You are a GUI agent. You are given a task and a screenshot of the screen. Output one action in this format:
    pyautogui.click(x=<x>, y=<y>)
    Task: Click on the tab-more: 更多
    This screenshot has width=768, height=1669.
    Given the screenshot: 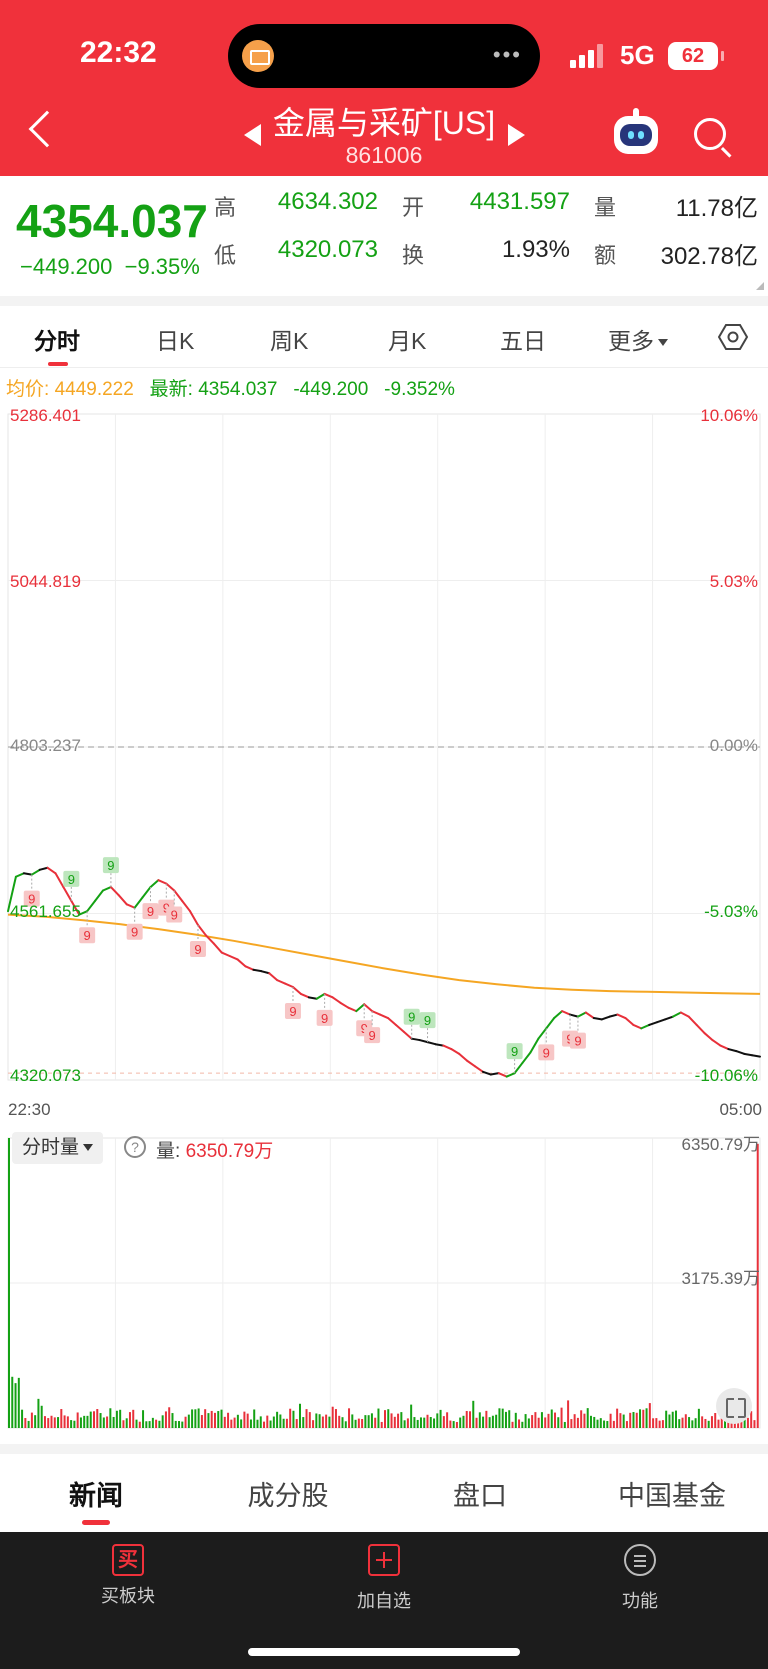 What is the action you would take?
    pyautogui.click(x=638, y=339)
    